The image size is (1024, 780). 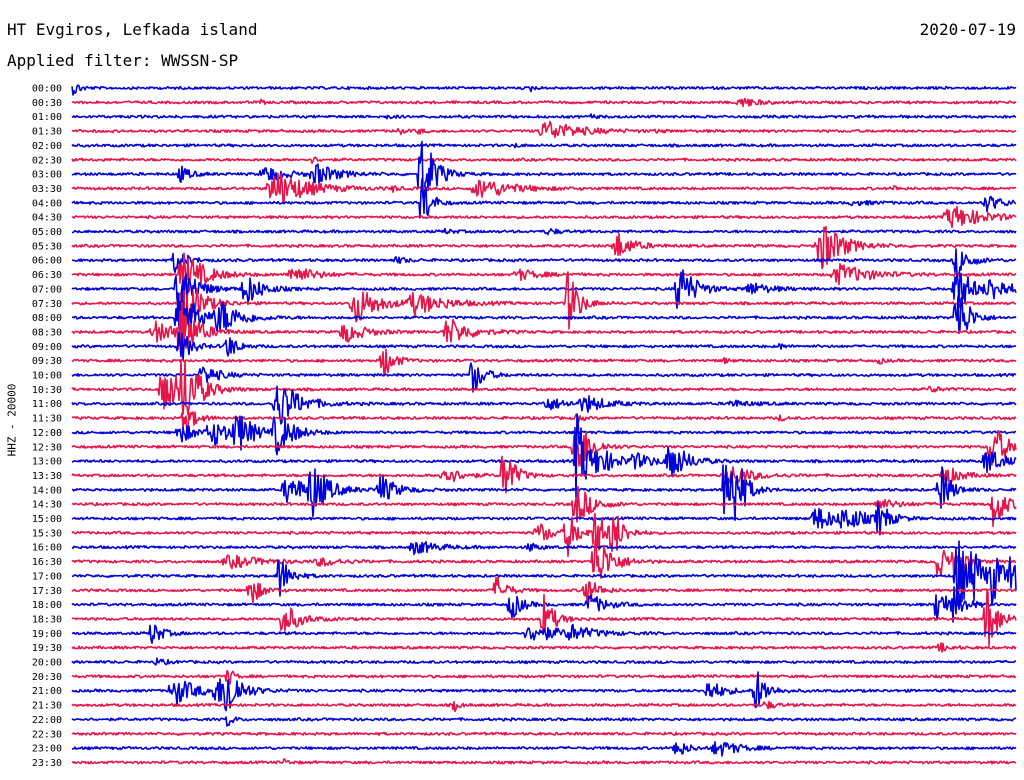 I want to click on time-tick-label: 18:00, so click(x=47, y=605).